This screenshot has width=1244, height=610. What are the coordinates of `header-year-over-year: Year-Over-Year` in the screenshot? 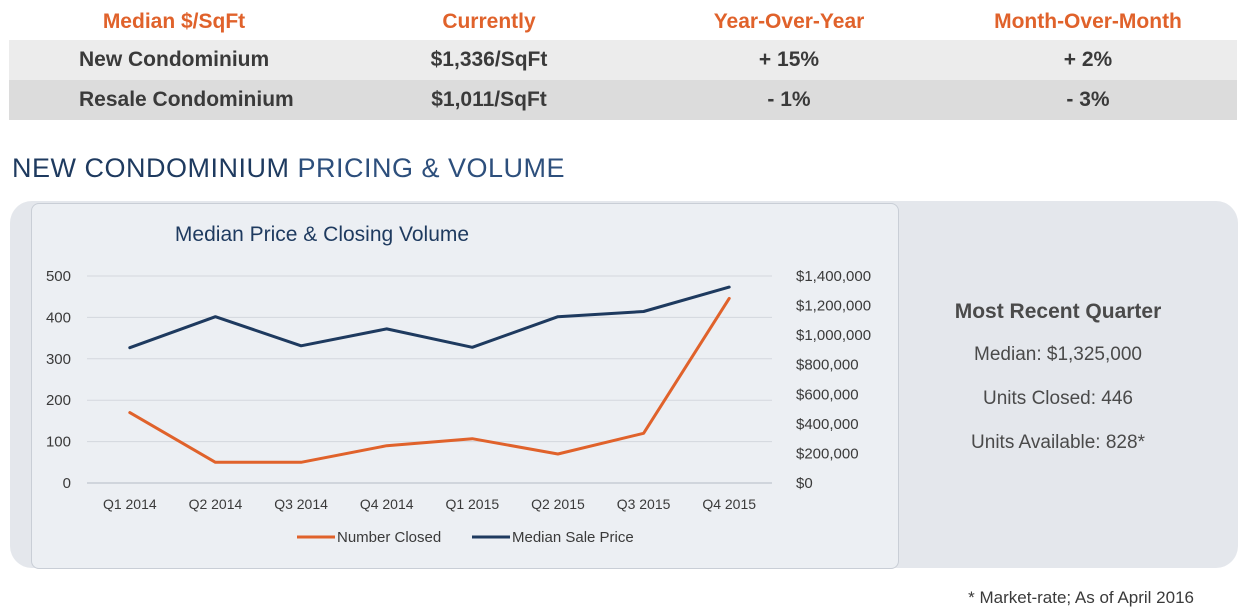 It's located at (789, 22).